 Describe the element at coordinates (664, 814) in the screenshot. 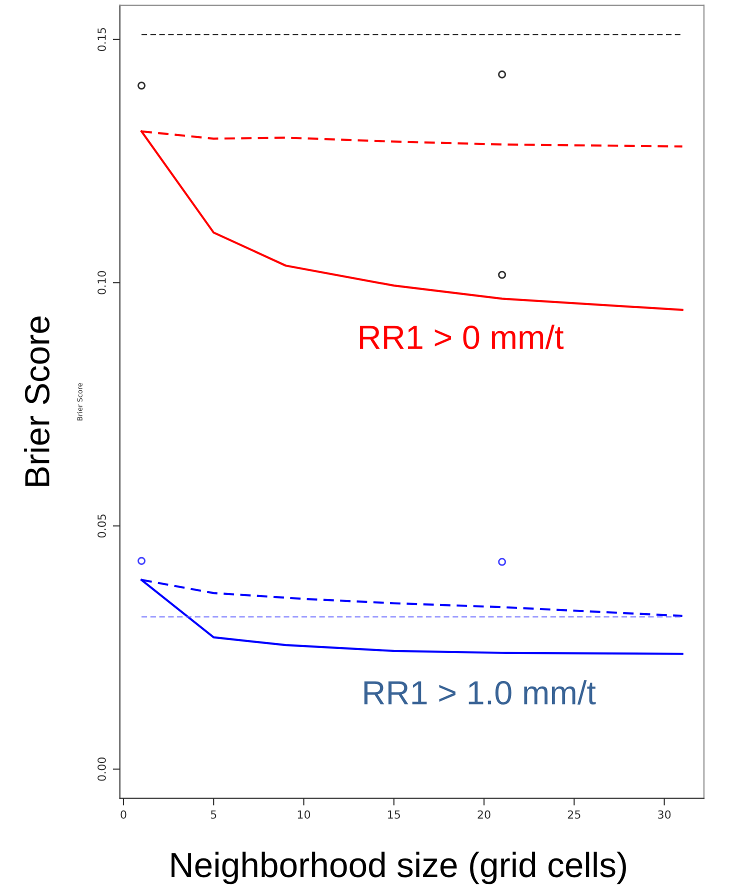

I see `x-tick-label: 30` at that location.